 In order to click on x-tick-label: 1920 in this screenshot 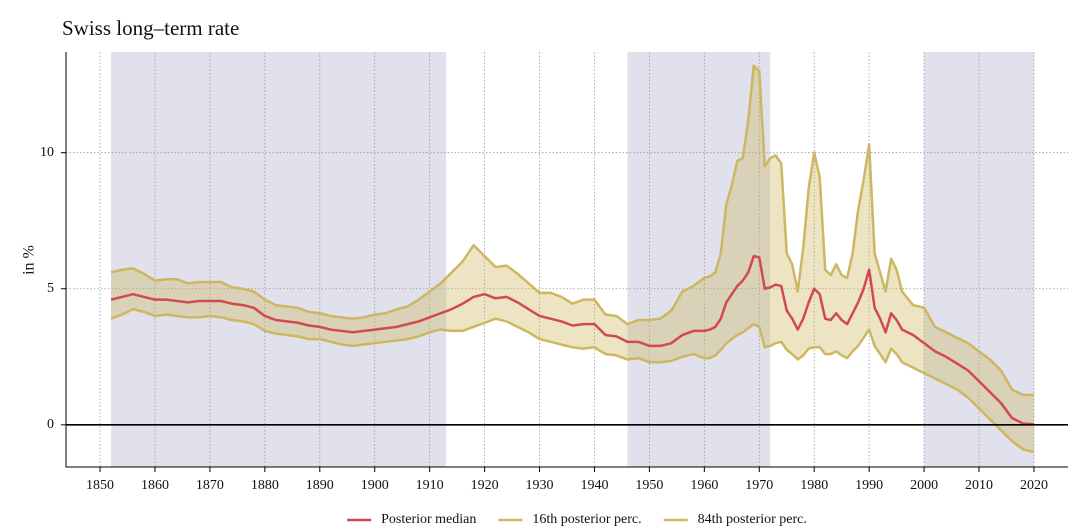, I will do `click(485, 485)`.